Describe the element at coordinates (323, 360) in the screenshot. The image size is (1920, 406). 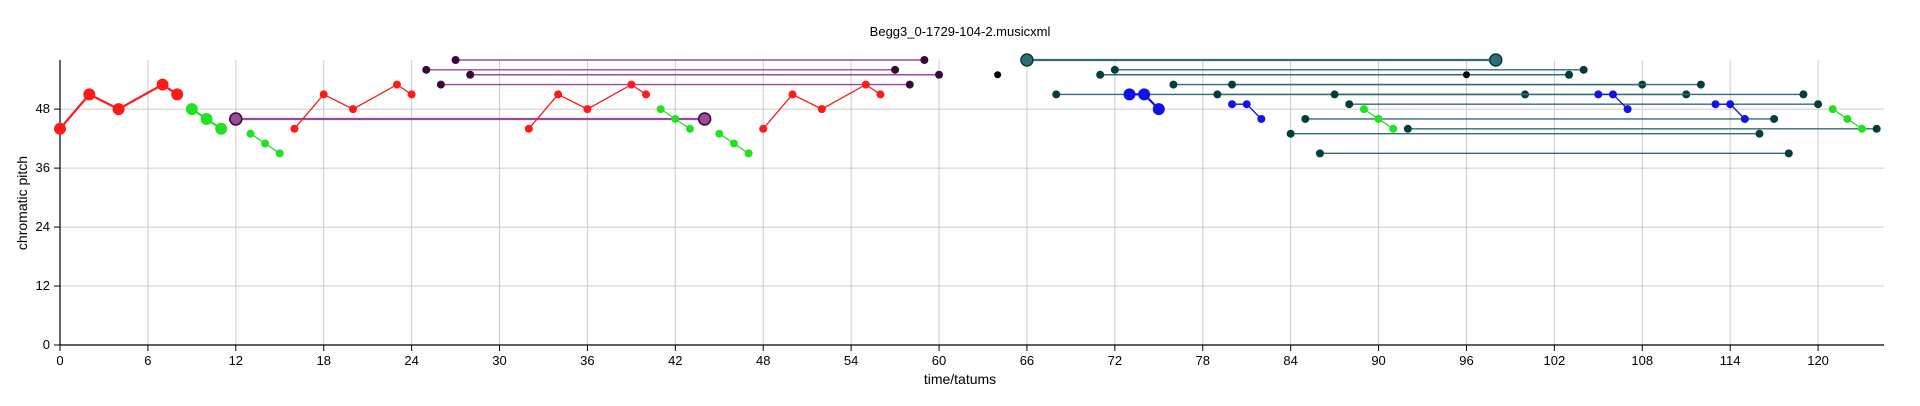
I see `x-tick-label: 18` at that location.